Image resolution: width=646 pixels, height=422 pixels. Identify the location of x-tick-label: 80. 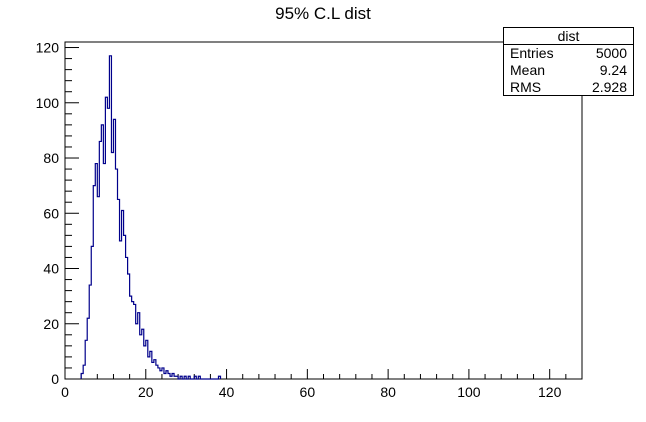
(388, 392).